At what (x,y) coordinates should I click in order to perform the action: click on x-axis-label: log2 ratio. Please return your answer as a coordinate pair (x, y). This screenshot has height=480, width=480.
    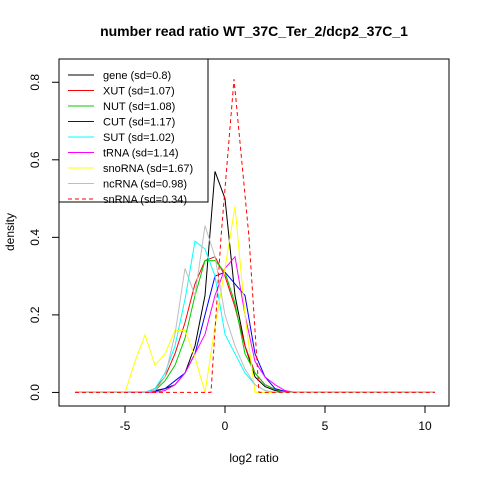
    Looking at the image, I should click on (254, 458).